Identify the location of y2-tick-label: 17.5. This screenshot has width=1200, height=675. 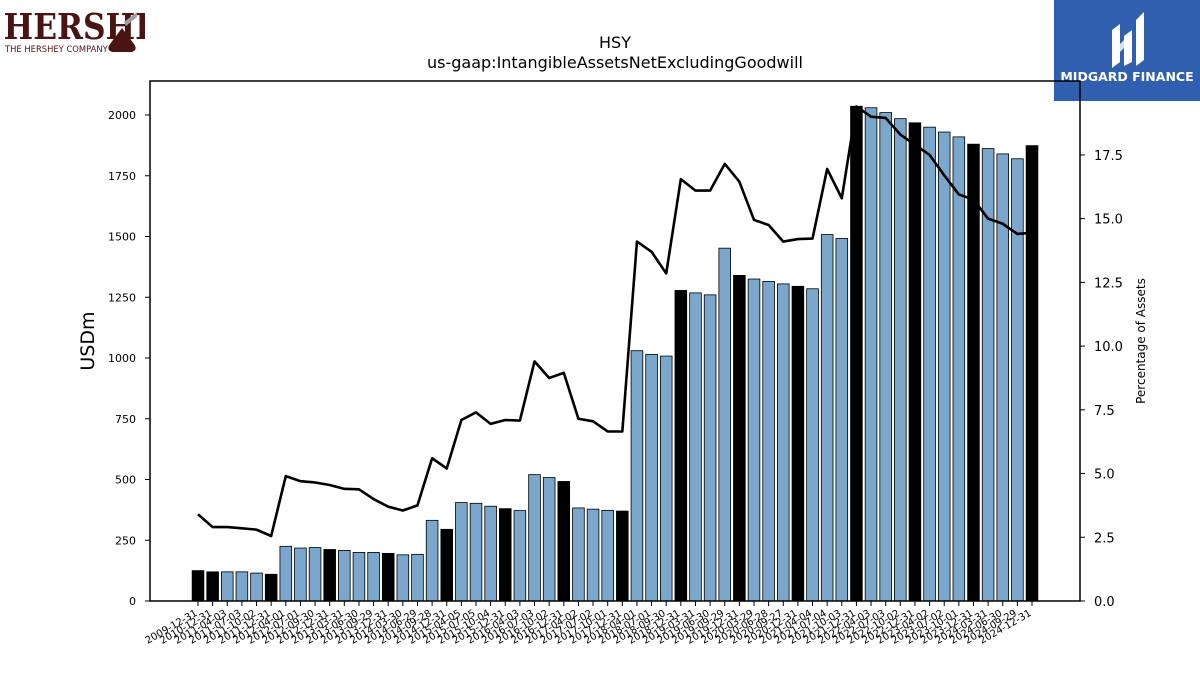
(1108, 156).